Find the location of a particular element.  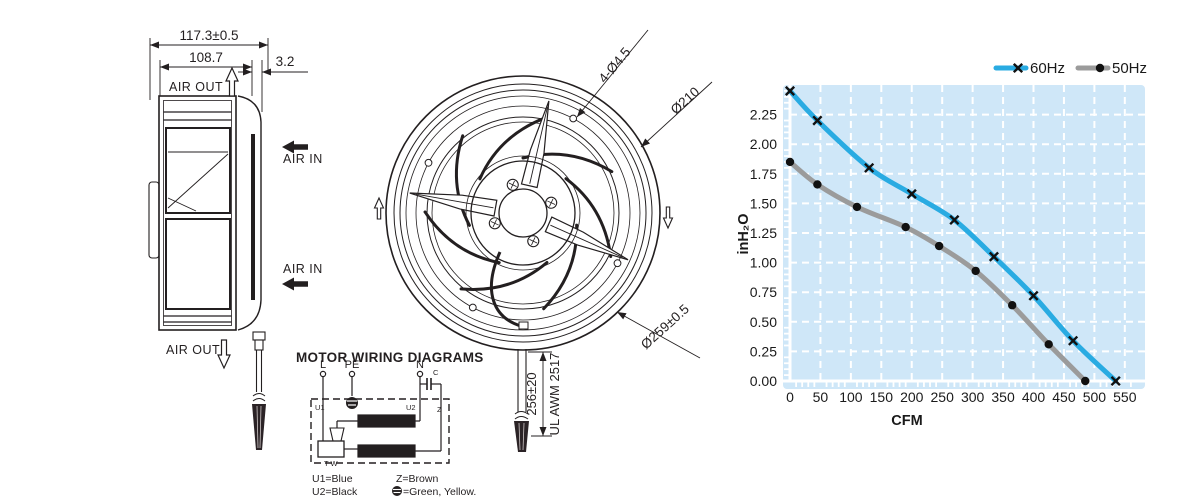

y-tick-label: 0.00 is located at coordinates (763, 381).